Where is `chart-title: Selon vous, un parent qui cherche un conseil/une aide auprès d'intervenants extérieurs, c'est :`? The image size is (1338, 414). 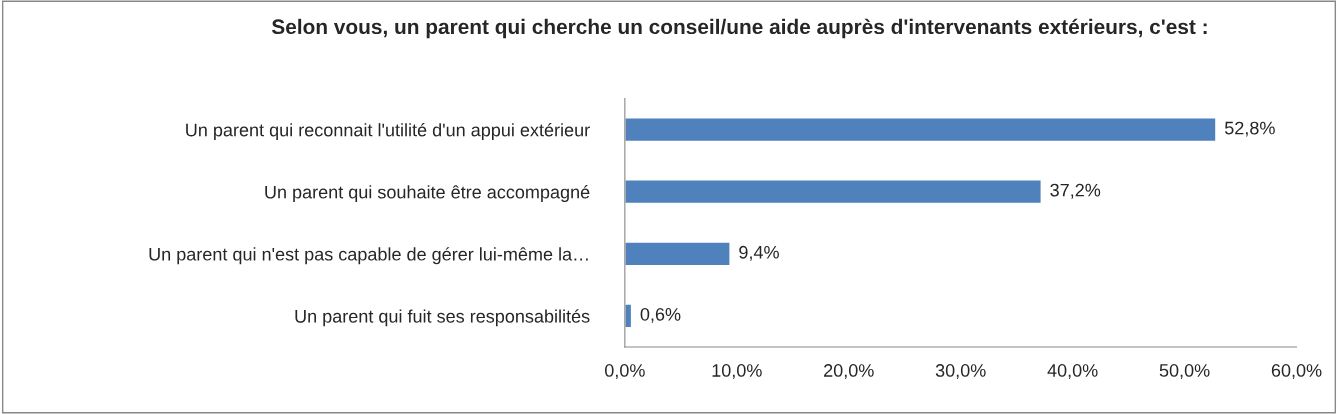
chart-title: Selon vous, un parent qui cherche un conseil/une aide auprès d'intervenants extérieurs, c'est : is located at coordinates (739, 28).